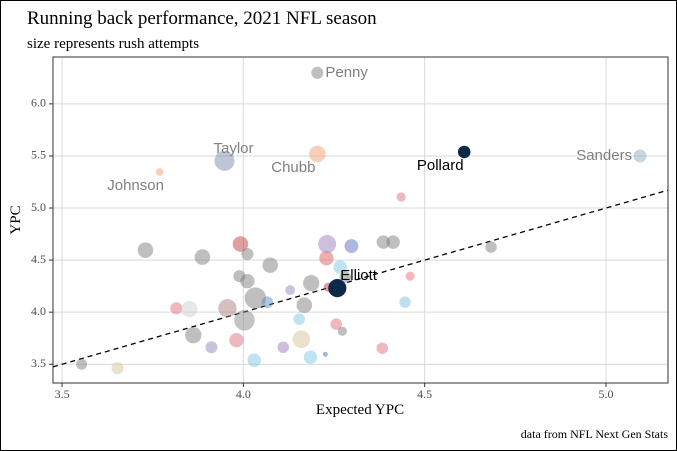 This screenshot has width=677, height=451. I want to click on y-tick-label: 4.5, so click(38, 259).